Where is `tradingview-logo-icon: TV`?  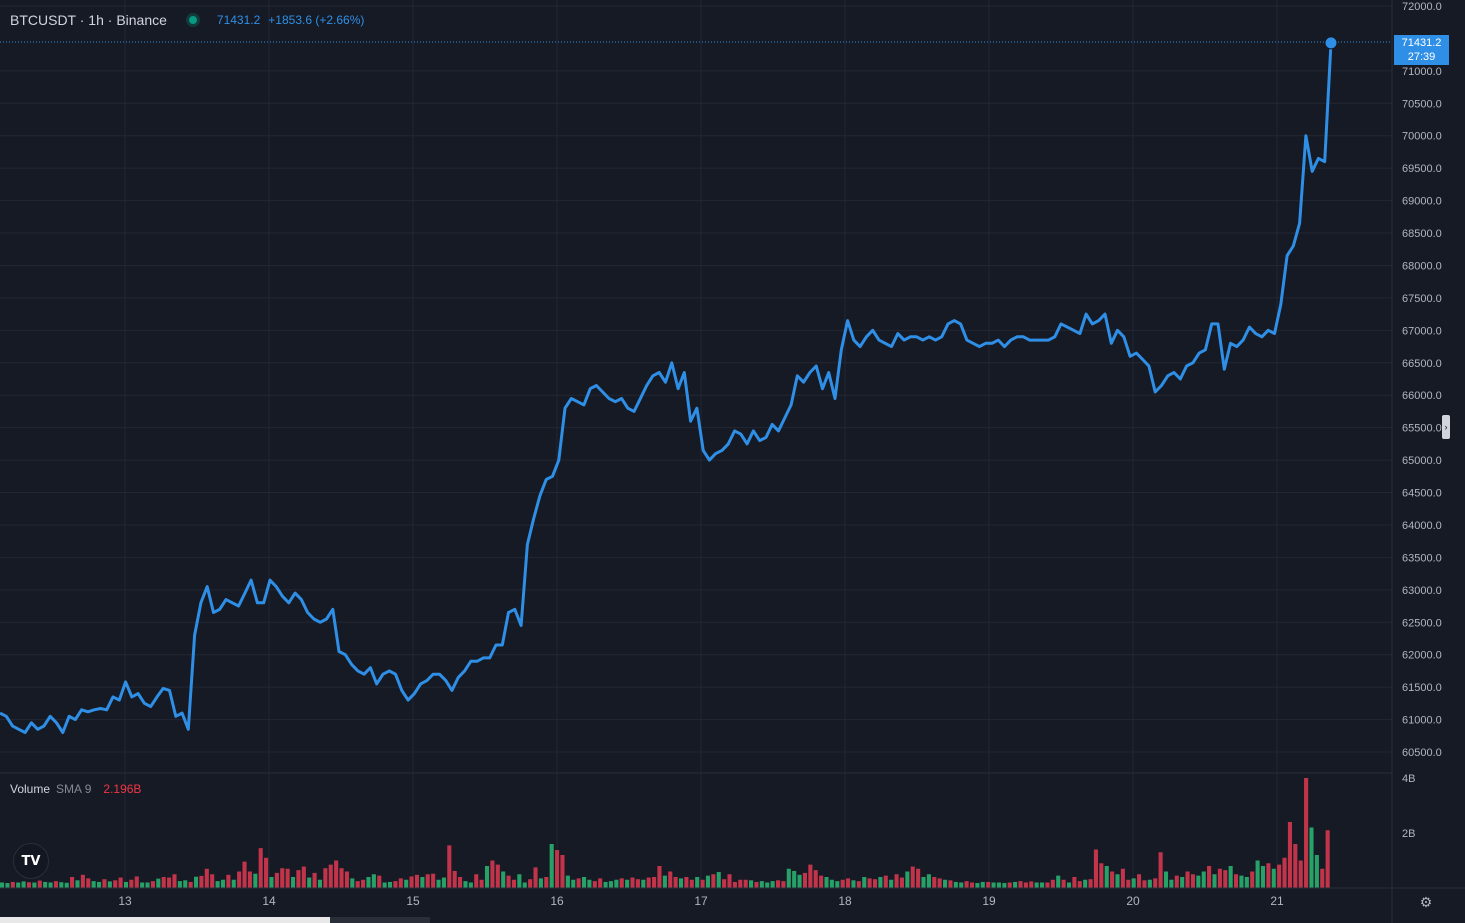
tradingview-logo-icon: TV is located at coordinates (31, 861).